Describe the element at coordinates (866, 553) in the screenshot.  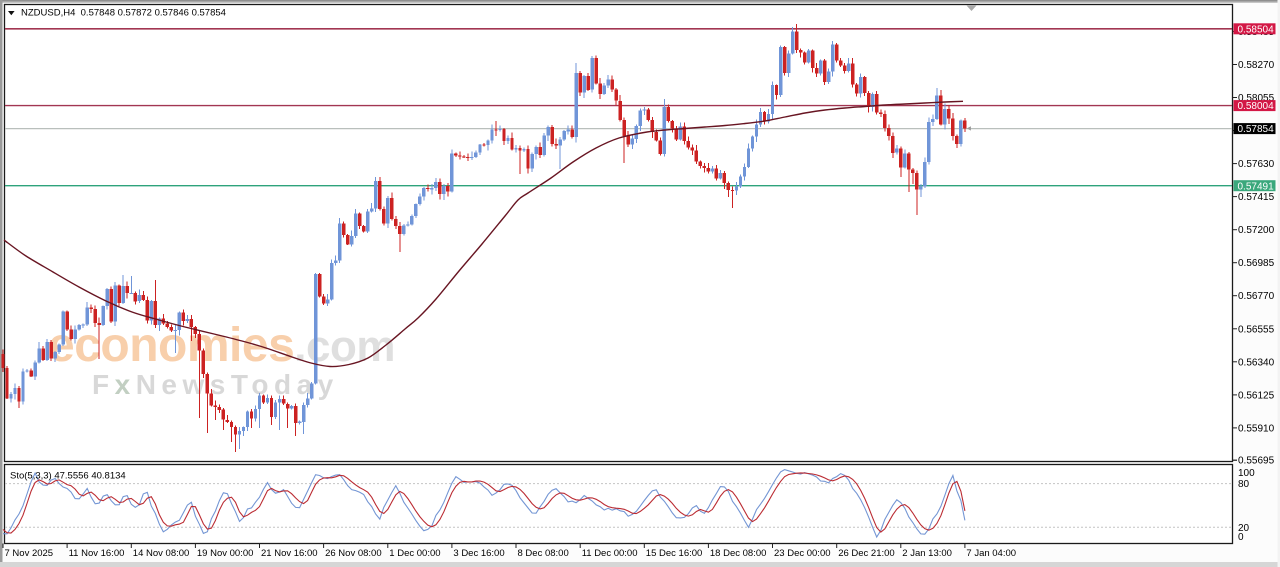
I see `svg-text: 26 Dec 21:00` at that location.